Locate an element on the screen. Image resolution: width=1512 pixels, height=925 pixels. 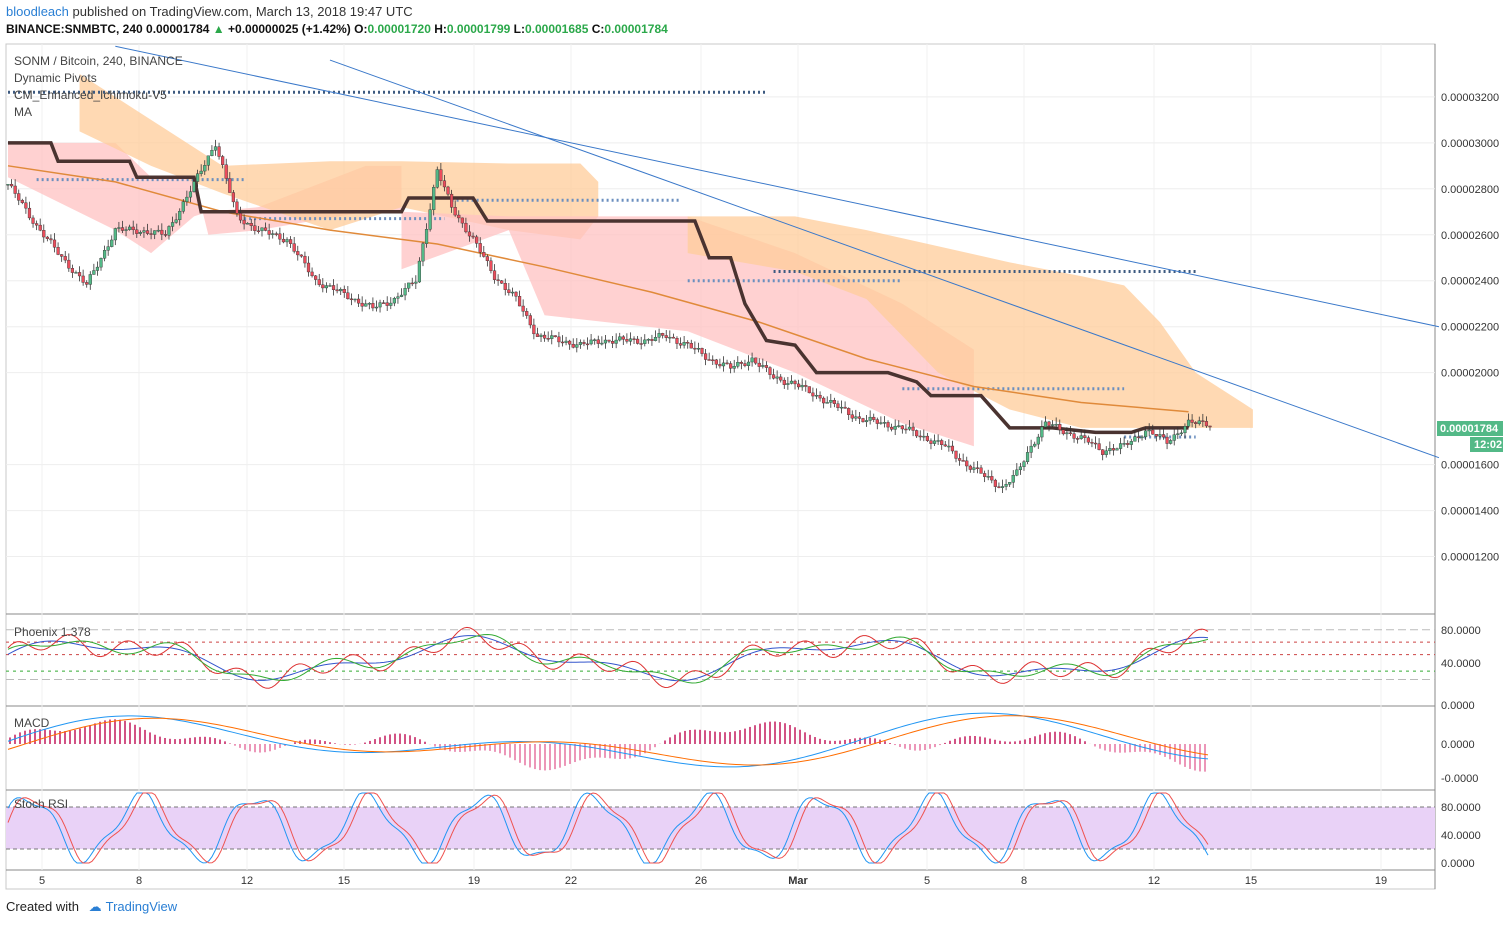
legend-indicator-pivots: Dynamic Pivots is located at coordinates (55, 78).